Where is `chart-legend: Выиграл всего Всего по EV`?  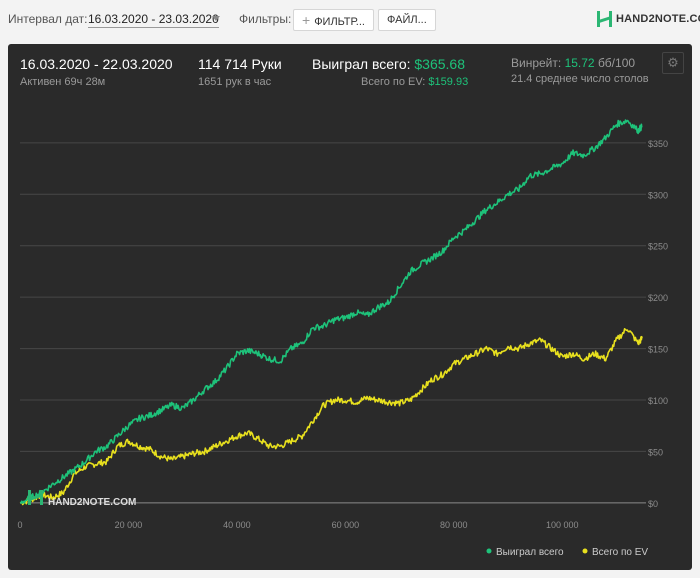
chart-legend: Выиграл всего Всего по EV is located at coordinates (567, 552).